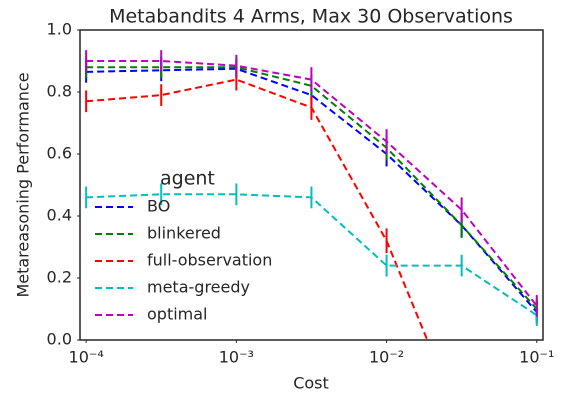  What do you see at coordinates (311, 383) in the screenshot?
I see `x-axis-label: Cost` at bounding box center [311, 383].